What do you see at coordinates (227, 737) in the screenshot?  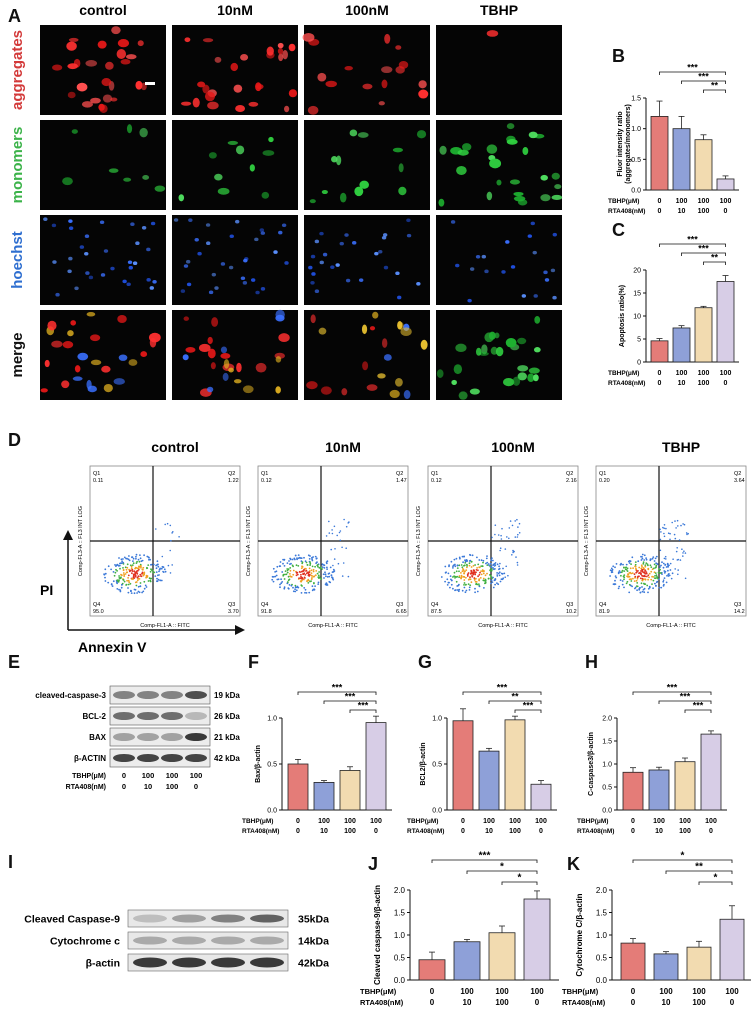 I see `blot-kda-label: 21 kDa` at bounding box center [227, 737].